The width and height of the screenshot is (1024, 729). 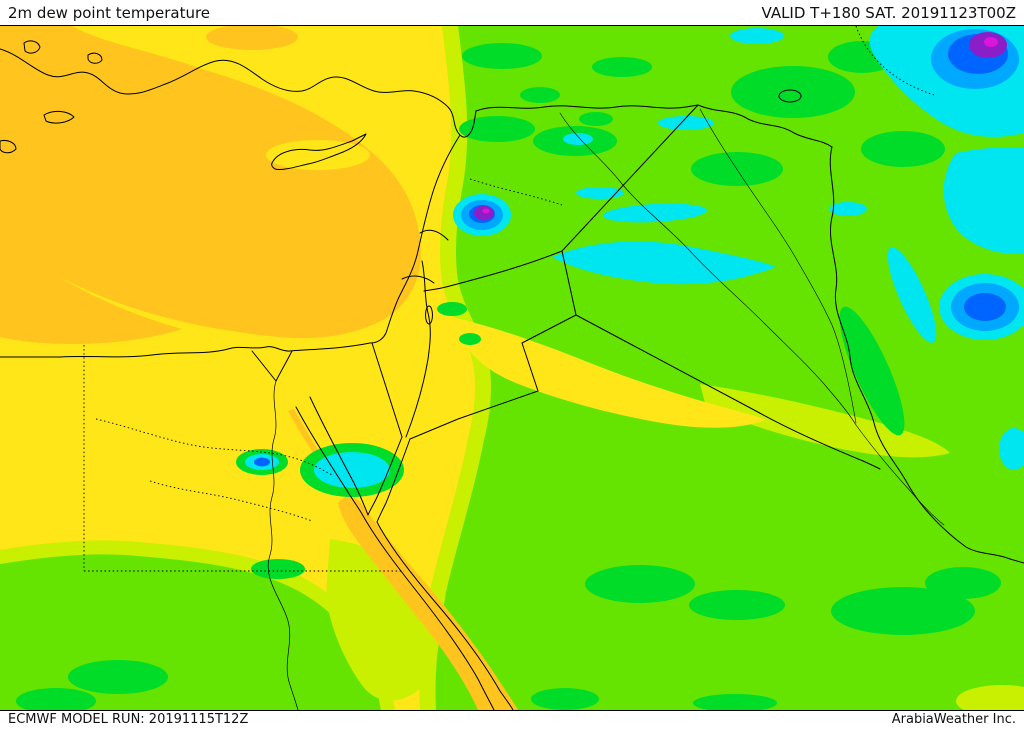 What do you see at coordinates (740, 125) in the screenshot?
I see `field-magenta` at bounding box center [740, 125].